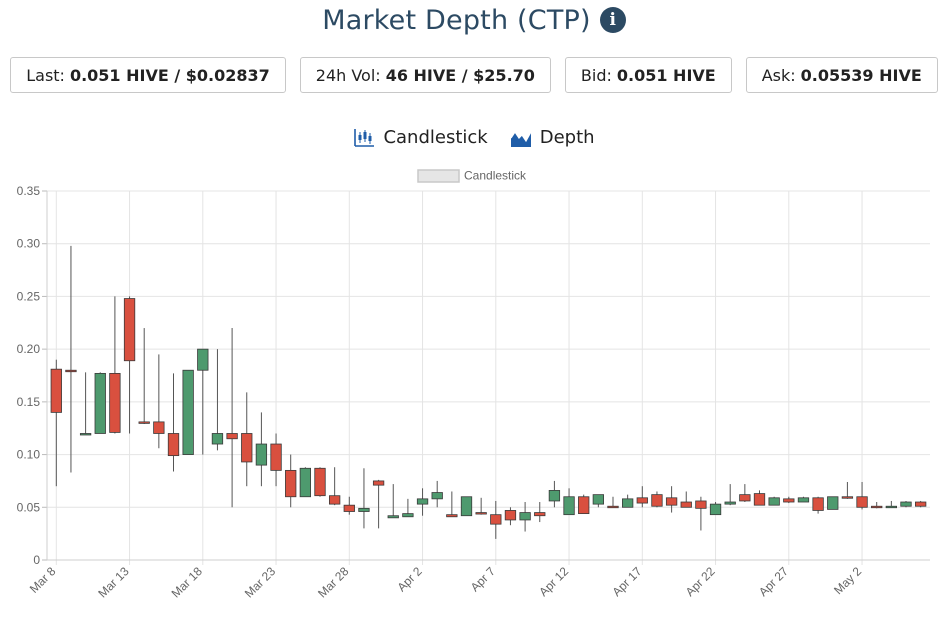 This screenshot has width=948, height=627. What do you see at coordinates (596, 75) in the screenshot?
I see `stat-bid-label: Bid:` at bounding box center [596, 75].